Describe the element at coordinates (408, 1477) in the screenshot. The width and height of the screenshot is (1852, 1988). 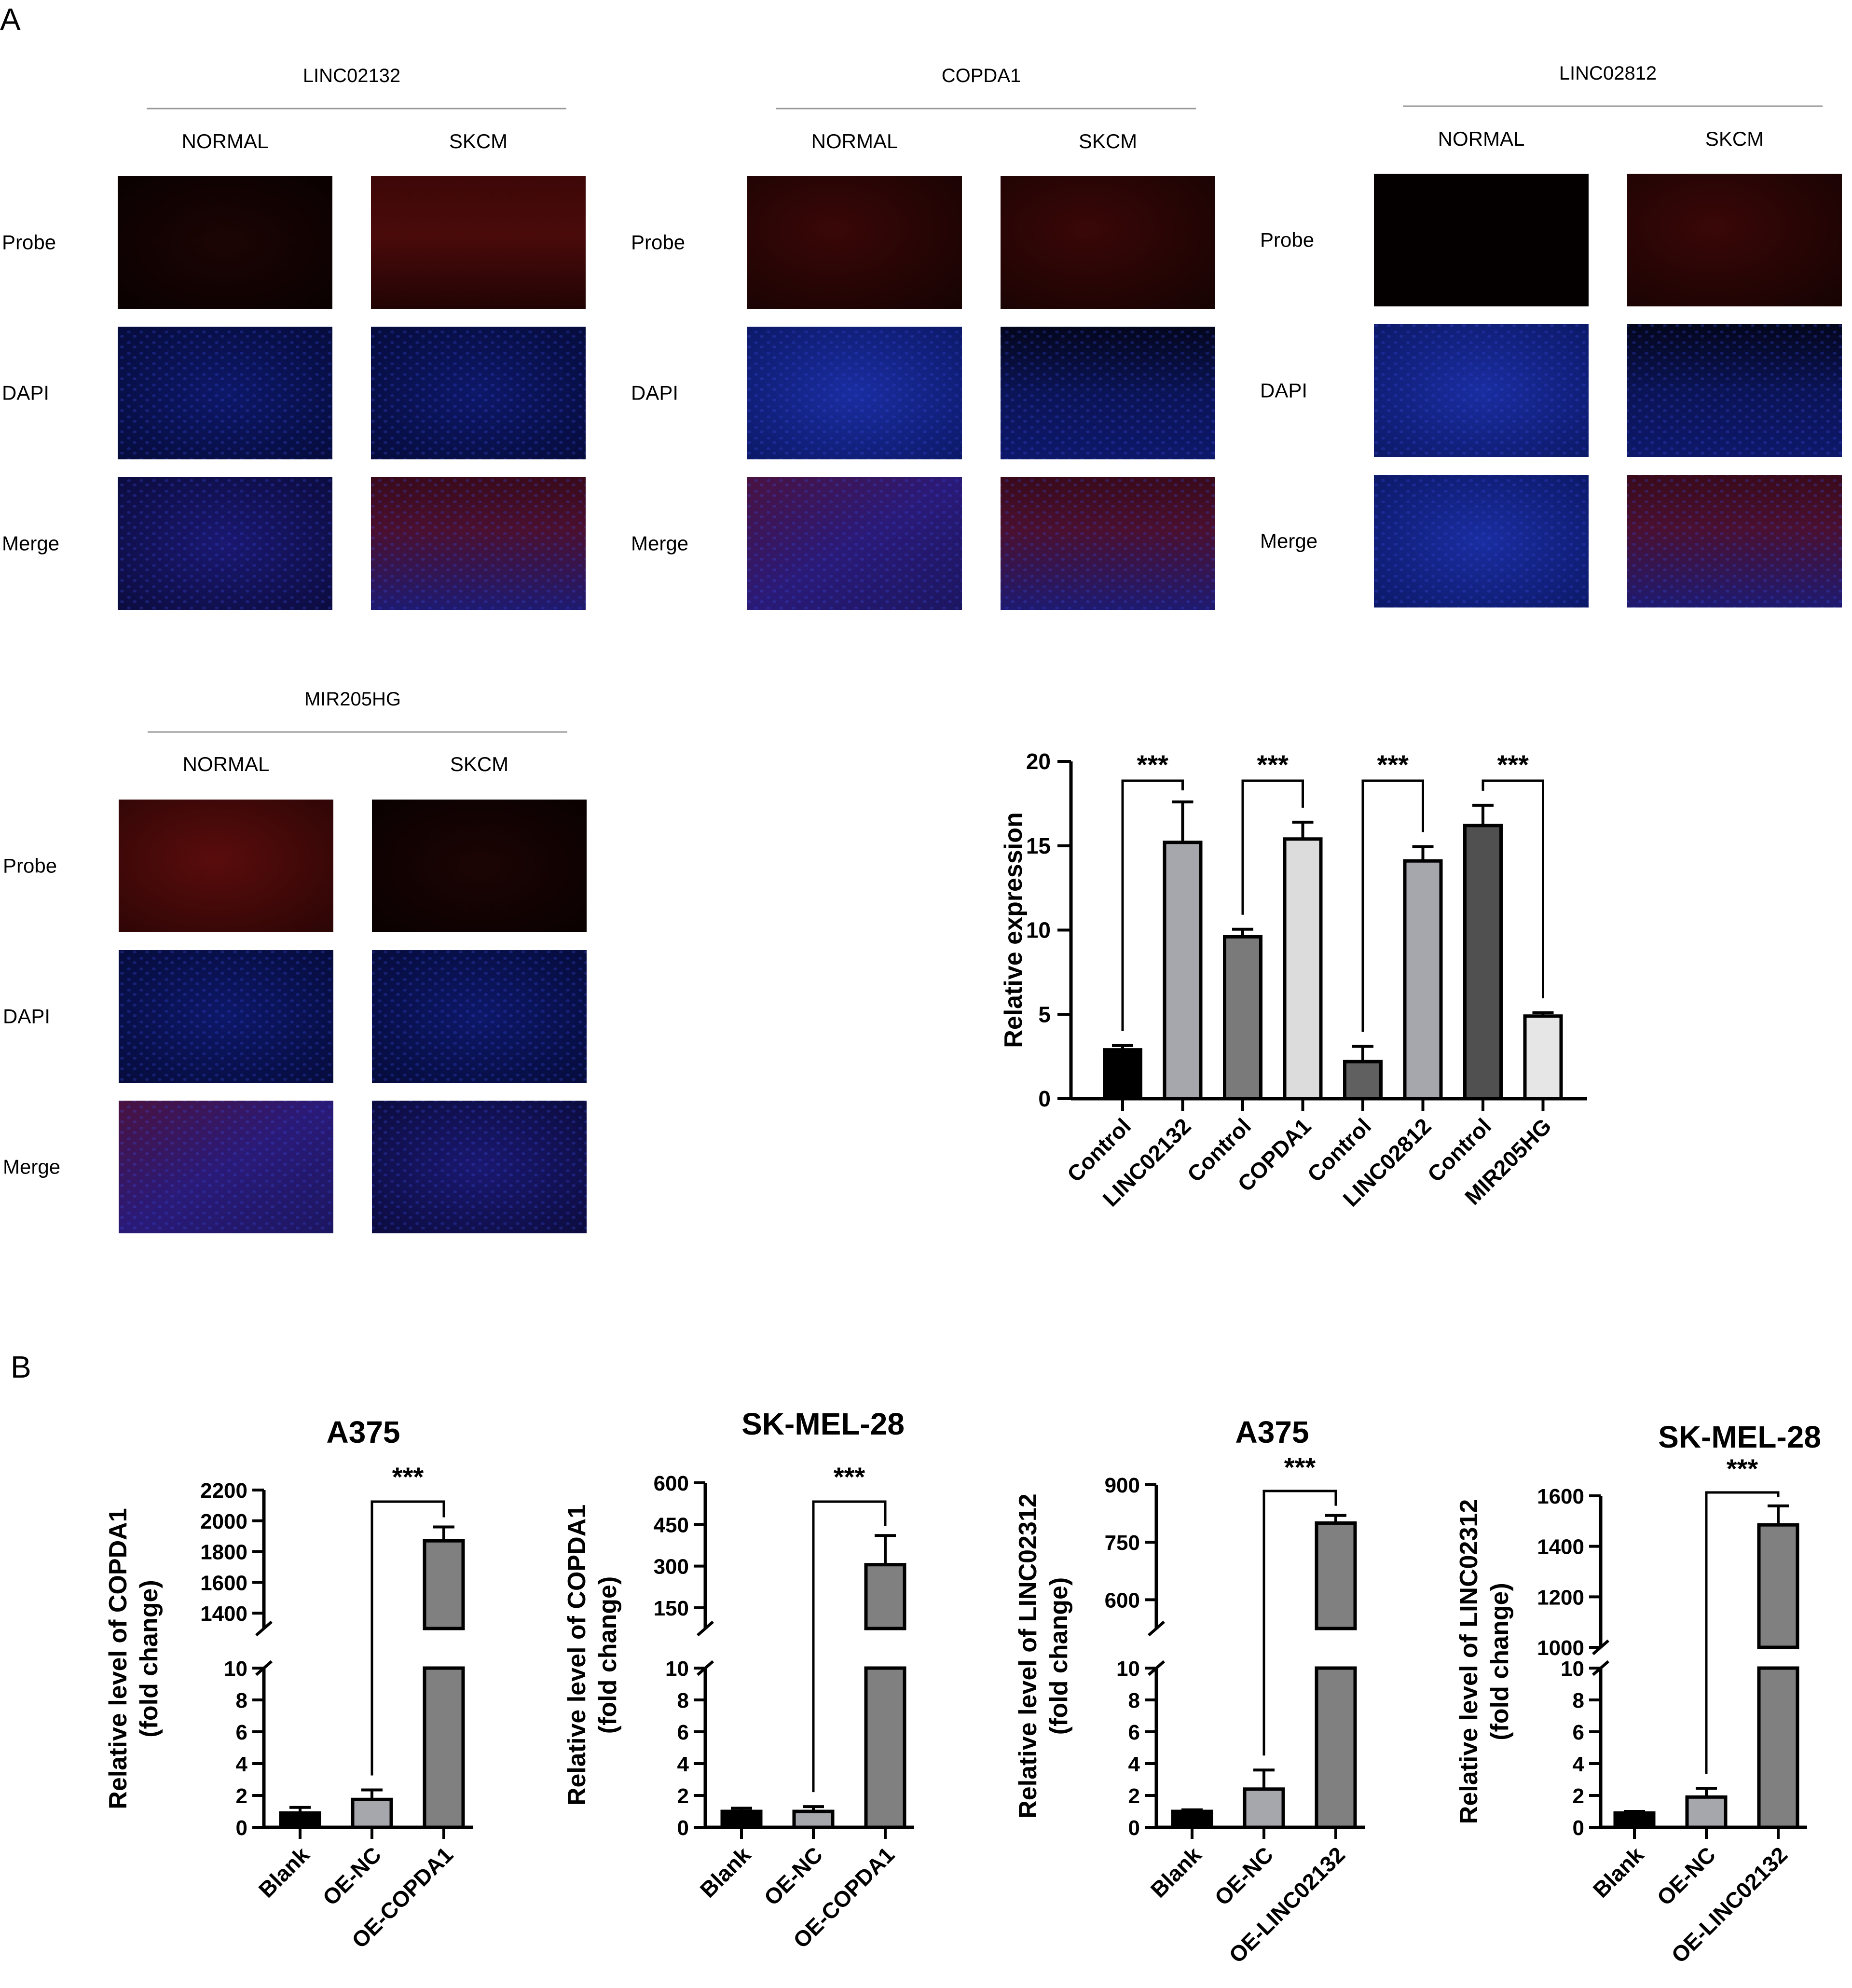
I see `chart-b-sig-label: ***` at that location.